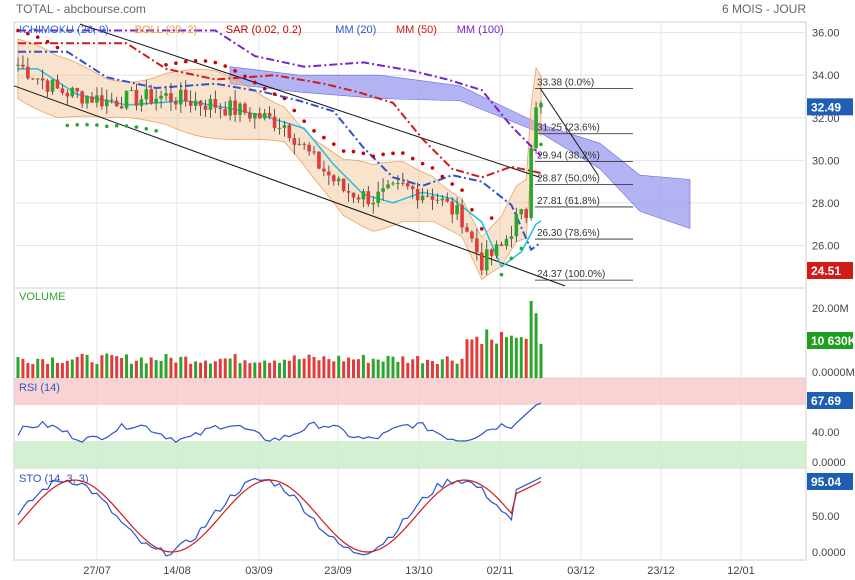  I want to click on mm100-line, so click(280, 93).